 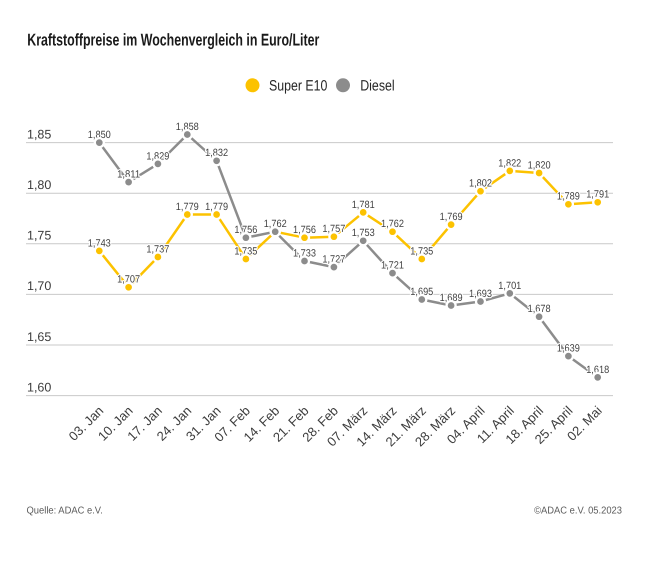 What do you see at coordinates (187, 127) in the screenshot?
I see `svg-text: 1,858` at bounding box center [187, 127].